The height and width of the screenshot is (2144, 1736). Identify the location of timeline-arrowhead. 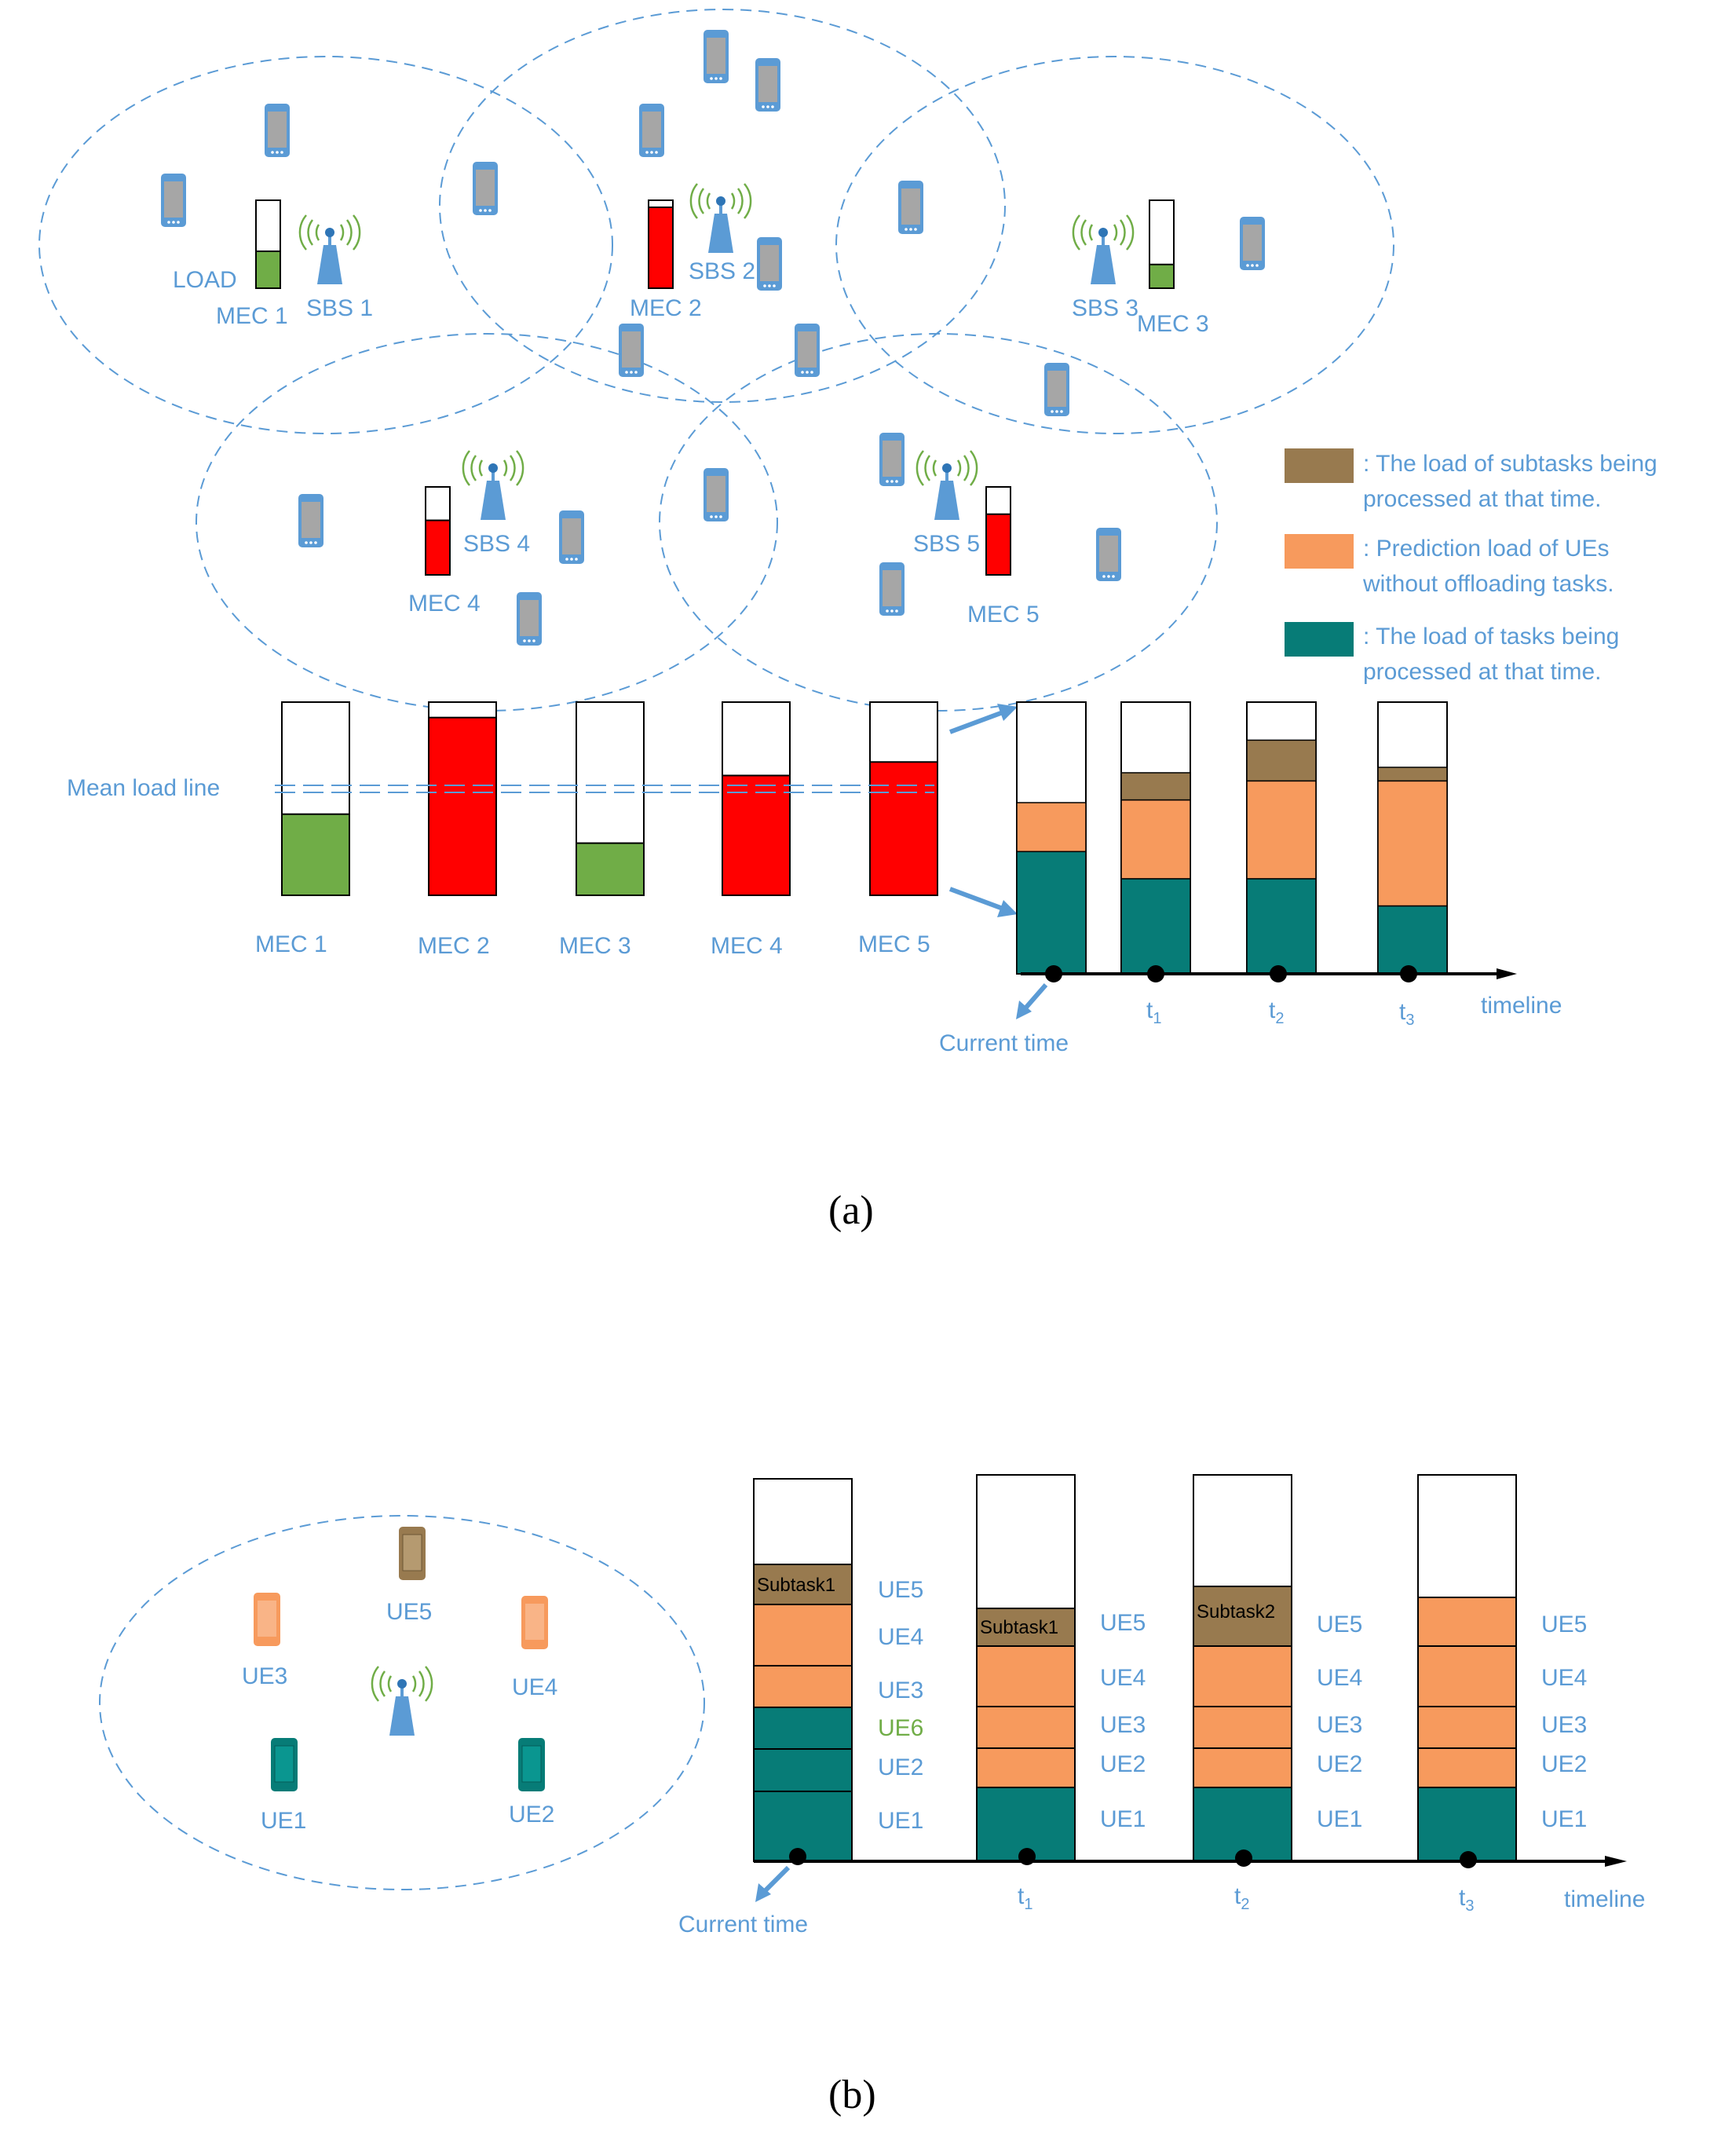
(1616, 1861).